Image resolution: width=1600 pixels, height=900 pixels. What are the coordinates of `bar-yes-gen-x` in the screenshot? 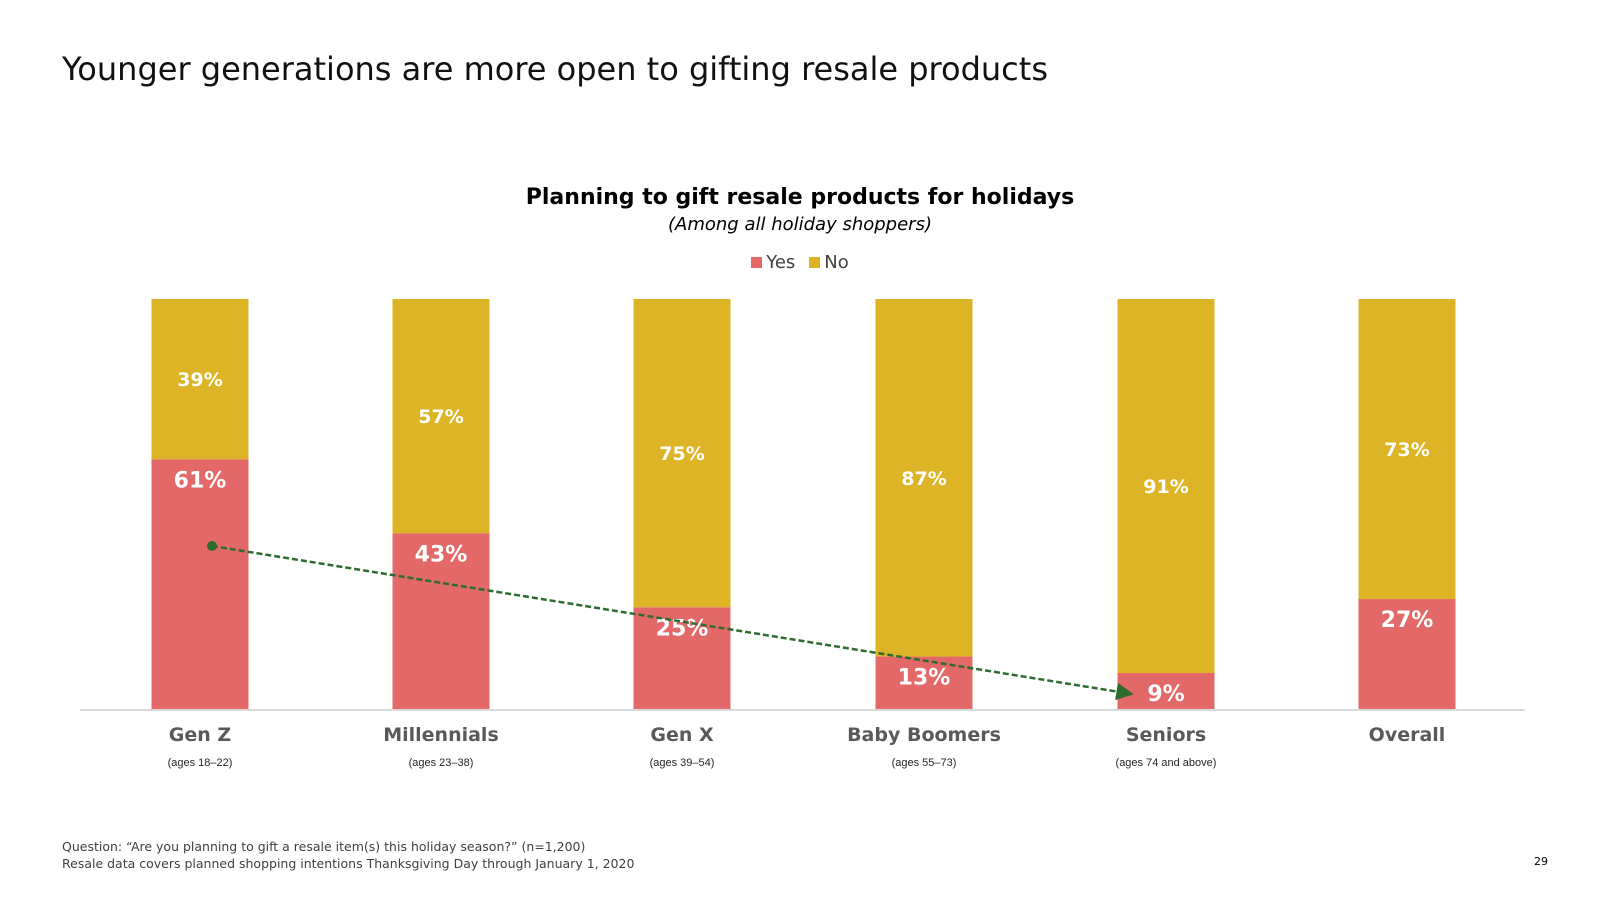 It's located at (682, 658).